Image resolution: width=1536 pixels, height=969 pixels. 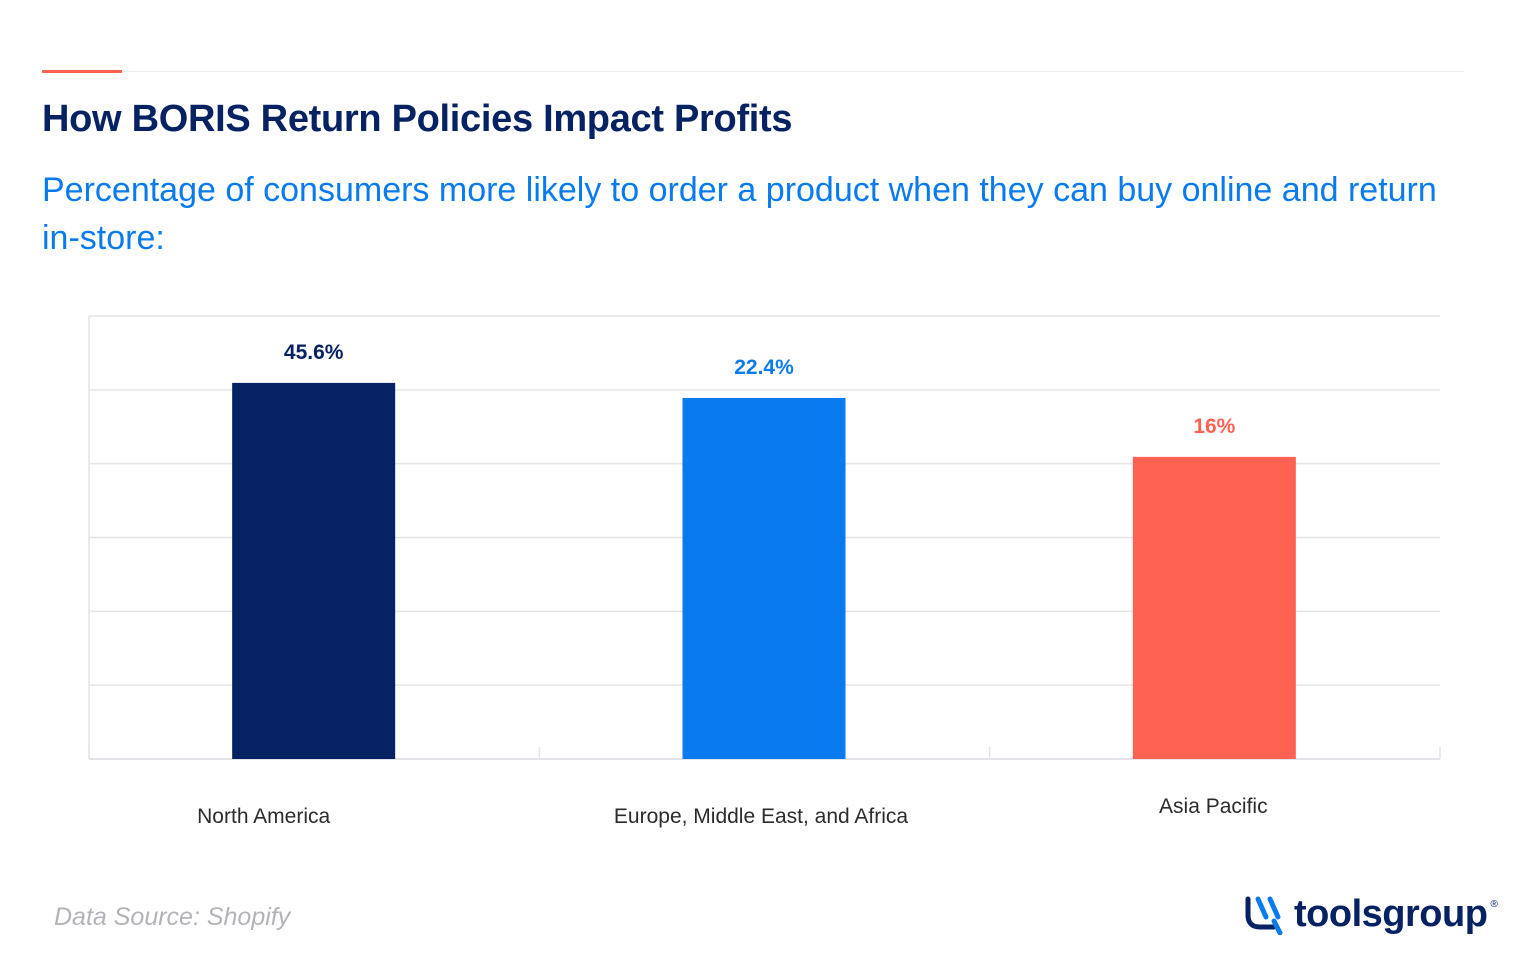 I want to click on x-tick-label: Europe, Middle East, and Africa, so click(x=761, y=816).